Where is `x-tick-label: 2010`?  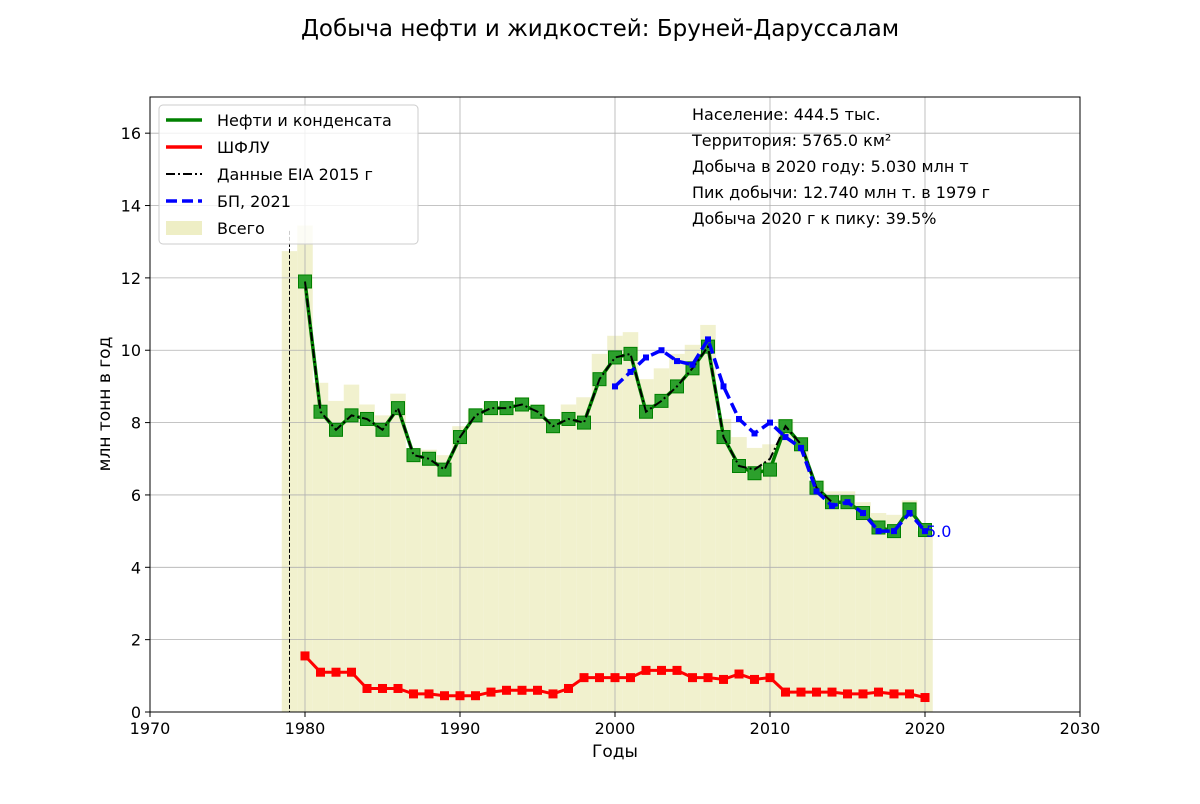 x-tick-label: 2010 is located at coordinates (770, 728).